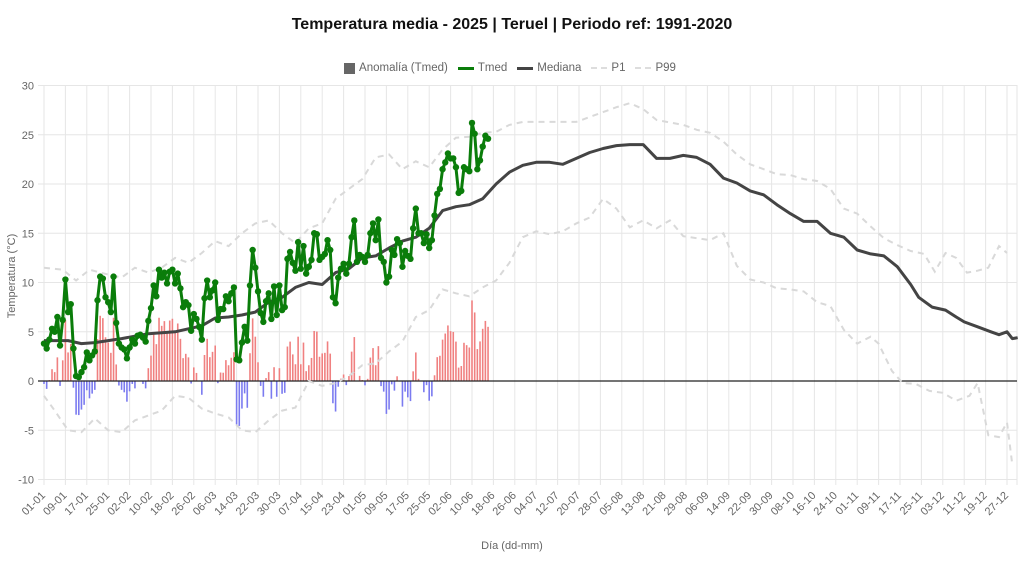  I want to click on legend-item-p99: P99, so click(655, 68).